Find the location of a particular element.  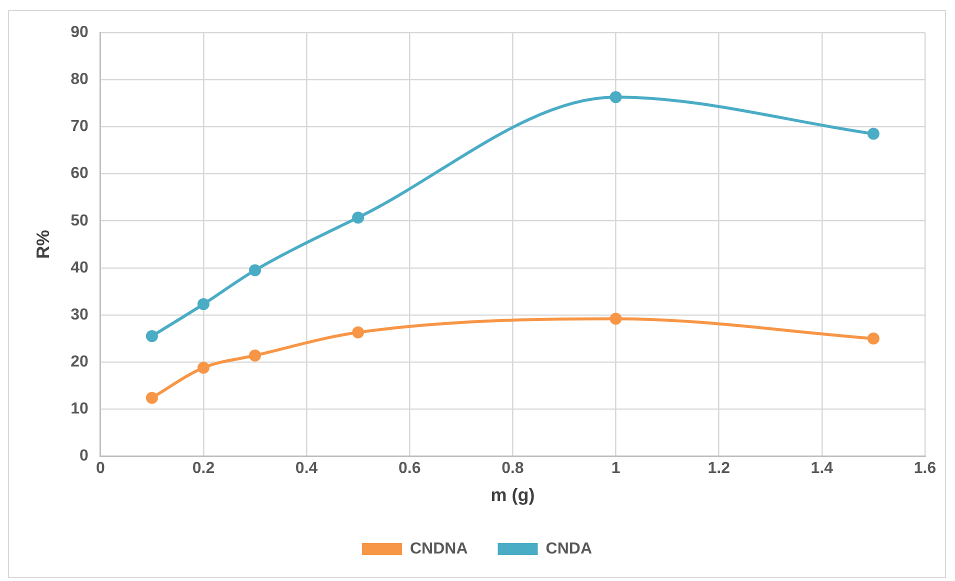

y-tick-label: 50 is located at coordinates (79, 221).